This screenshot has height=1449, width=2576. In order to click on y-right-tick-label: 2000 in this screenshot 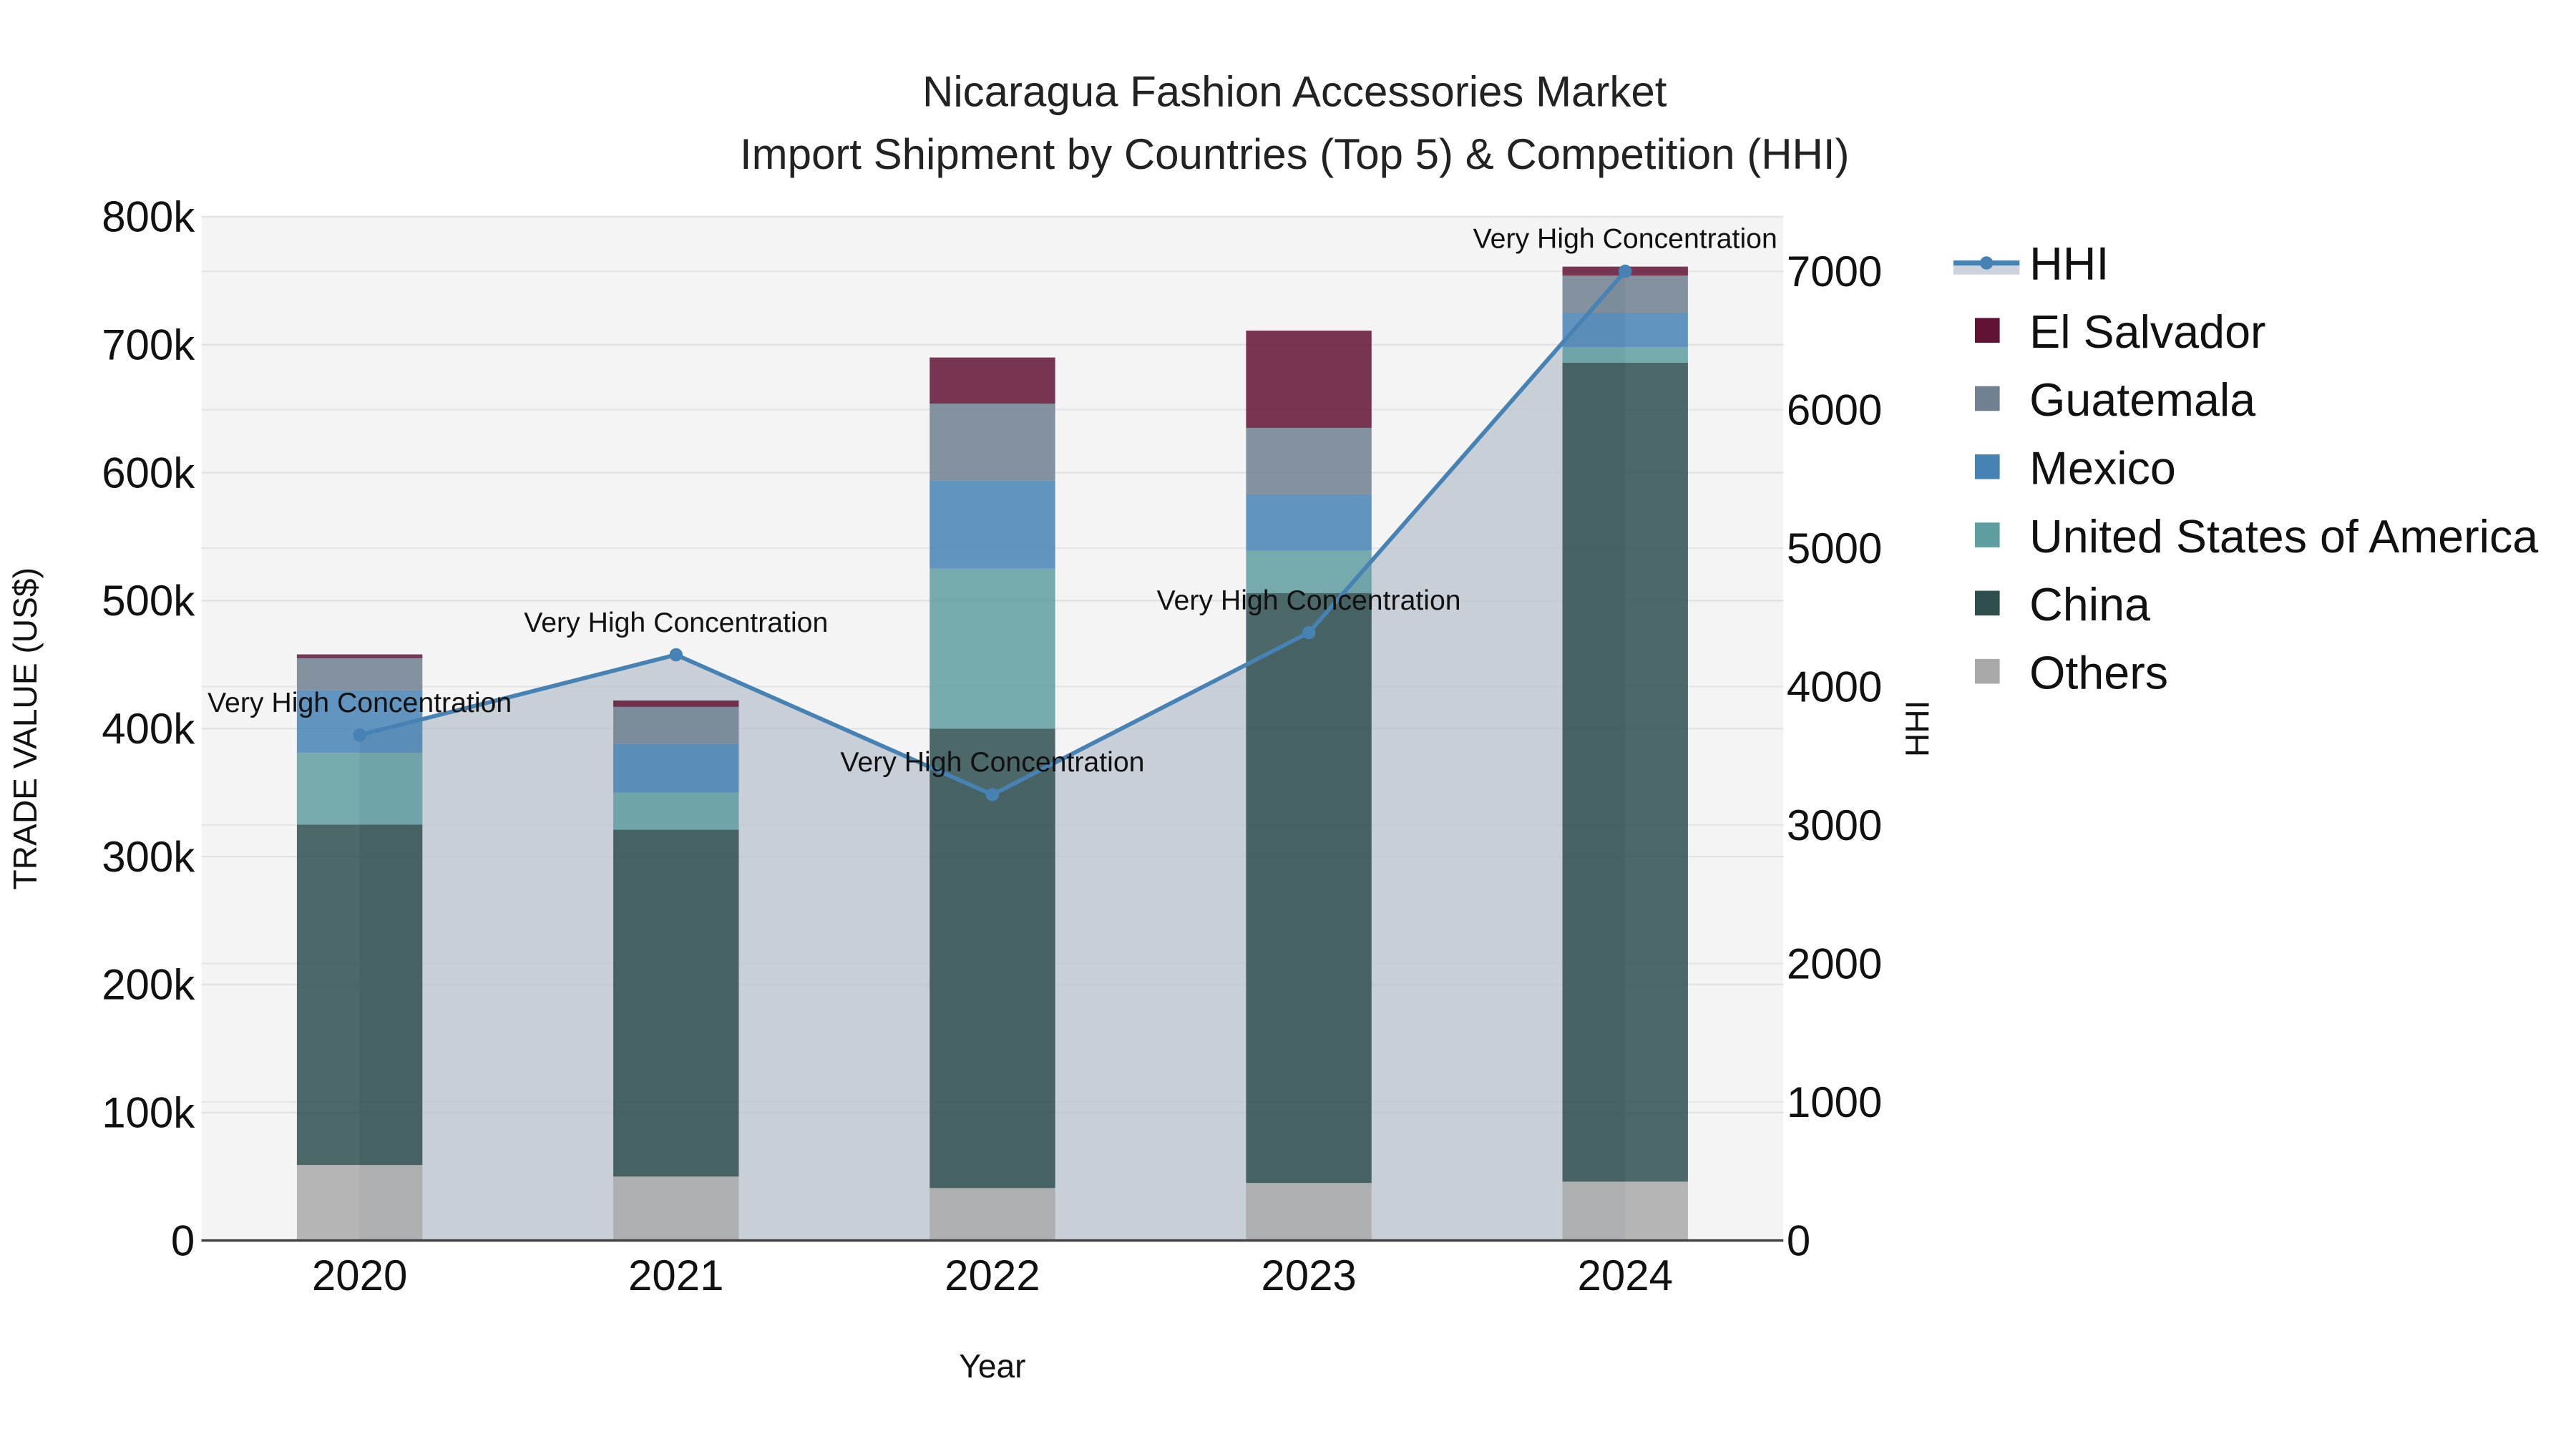, I will do `click(1834, 964)`.